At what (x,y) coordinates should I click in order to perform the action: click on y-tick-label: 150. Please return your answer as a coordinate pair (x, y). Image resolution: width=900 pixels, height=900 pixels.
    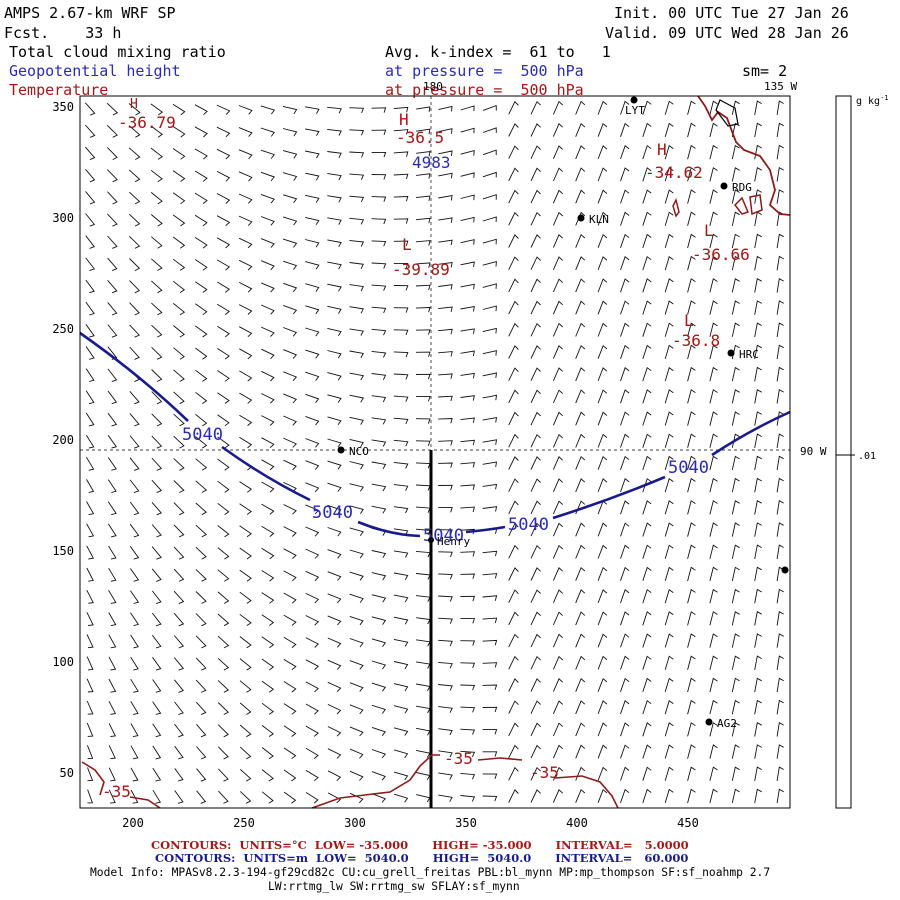
    Looking at the image, I should click on (63, 551).